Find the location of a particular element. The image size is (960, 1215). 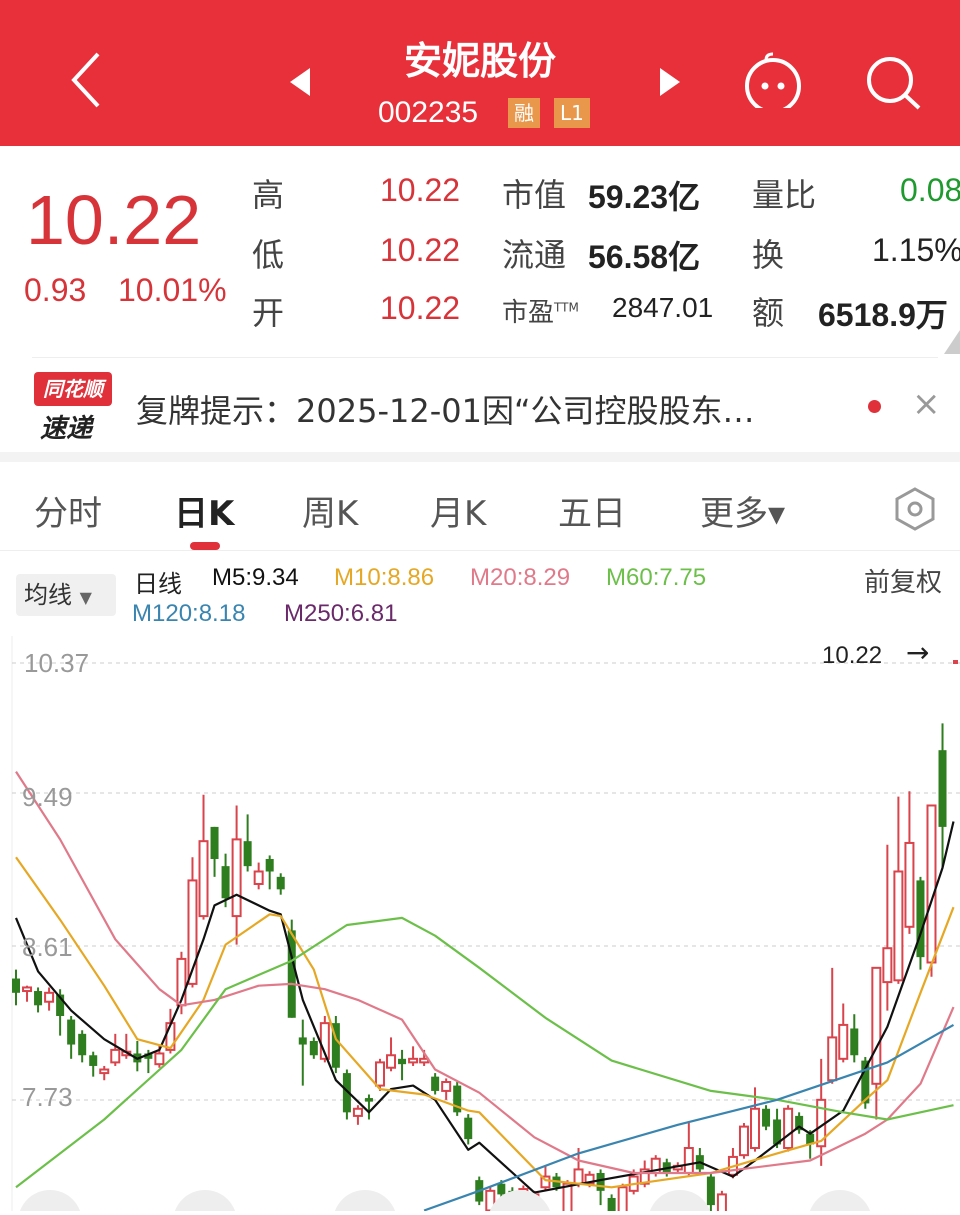

y-tick-label: 10.37 is located at coordinates (57, 663).